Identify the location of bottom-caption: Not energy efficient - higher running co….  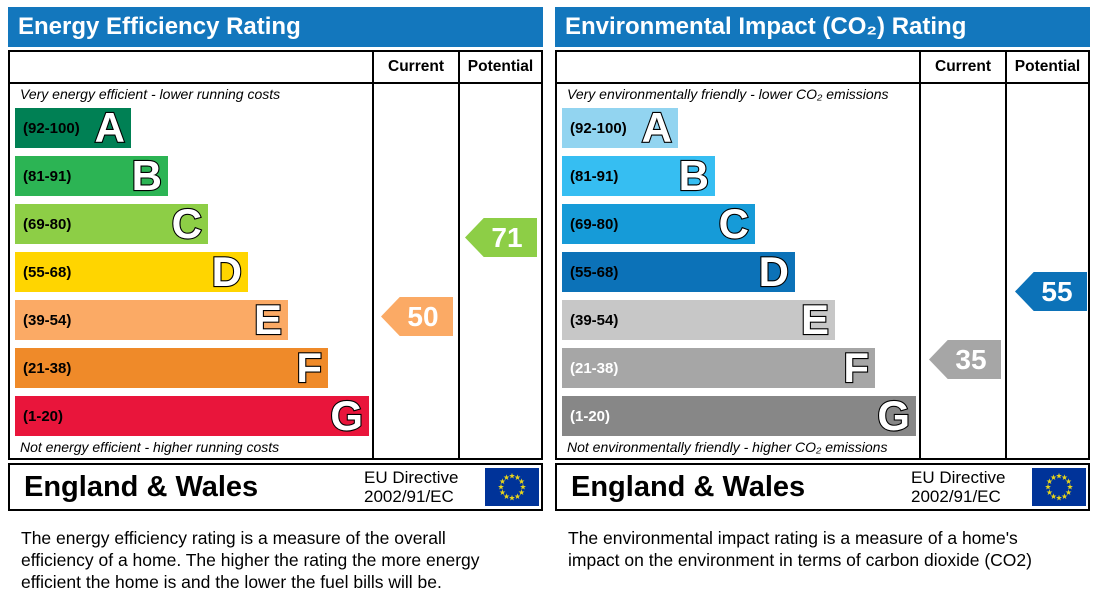
(150, 447).